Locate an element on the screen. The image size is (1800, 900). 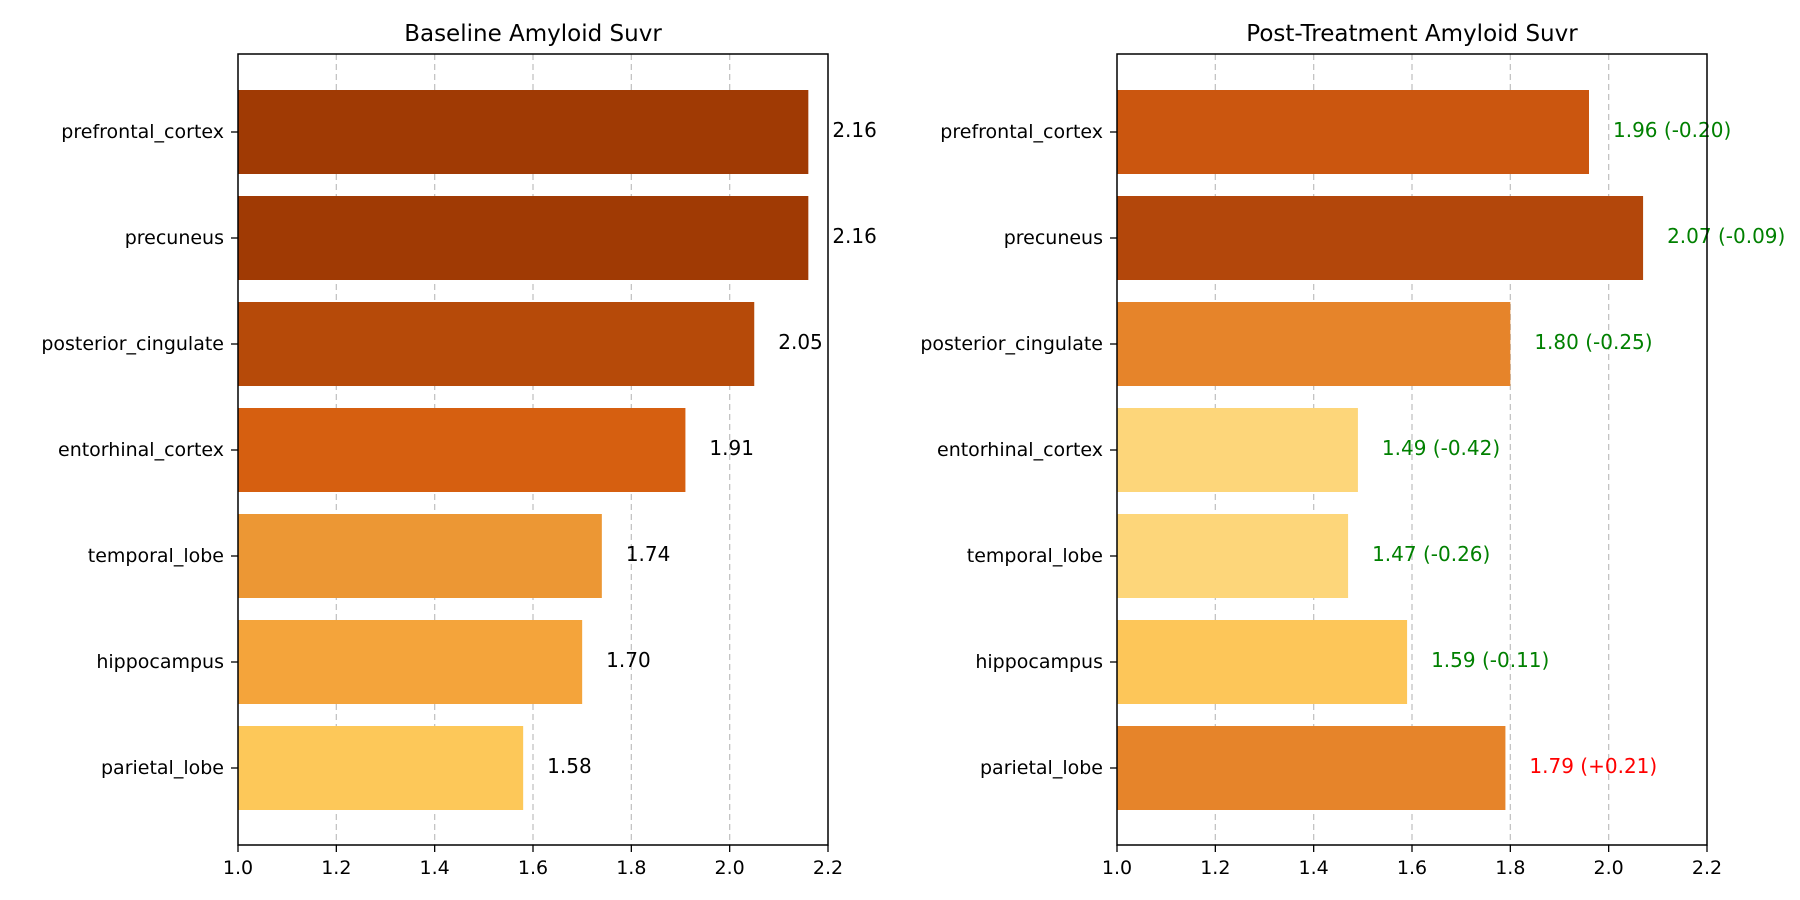
post-treatment-data-label: 1.59 (-0.11) is located at coordinates (1490, 660).